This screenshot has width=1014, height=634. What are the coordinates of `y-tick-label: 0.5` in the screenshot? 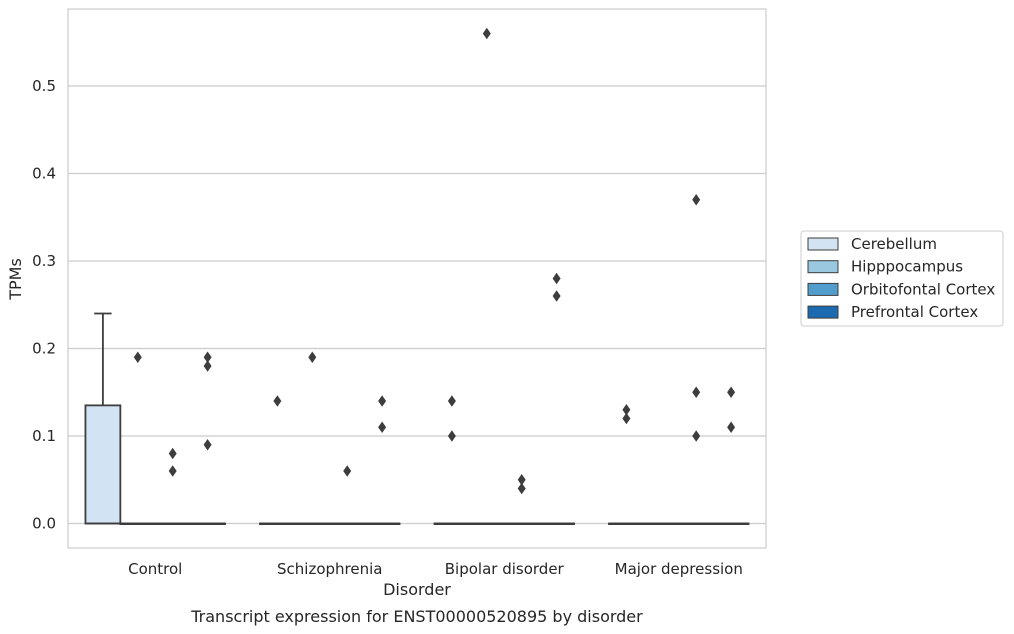 It's located at (44, 86).